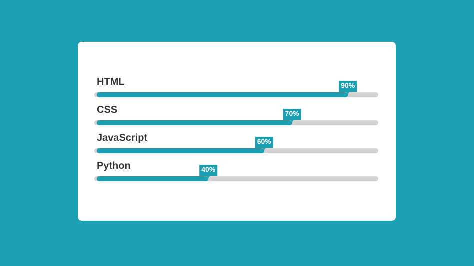 The width and height of the screenshot is (474, 266). Describe the element at coordinates (122, 138) in the screenshot. I see `y-tick-label: JavaScript` at that location.